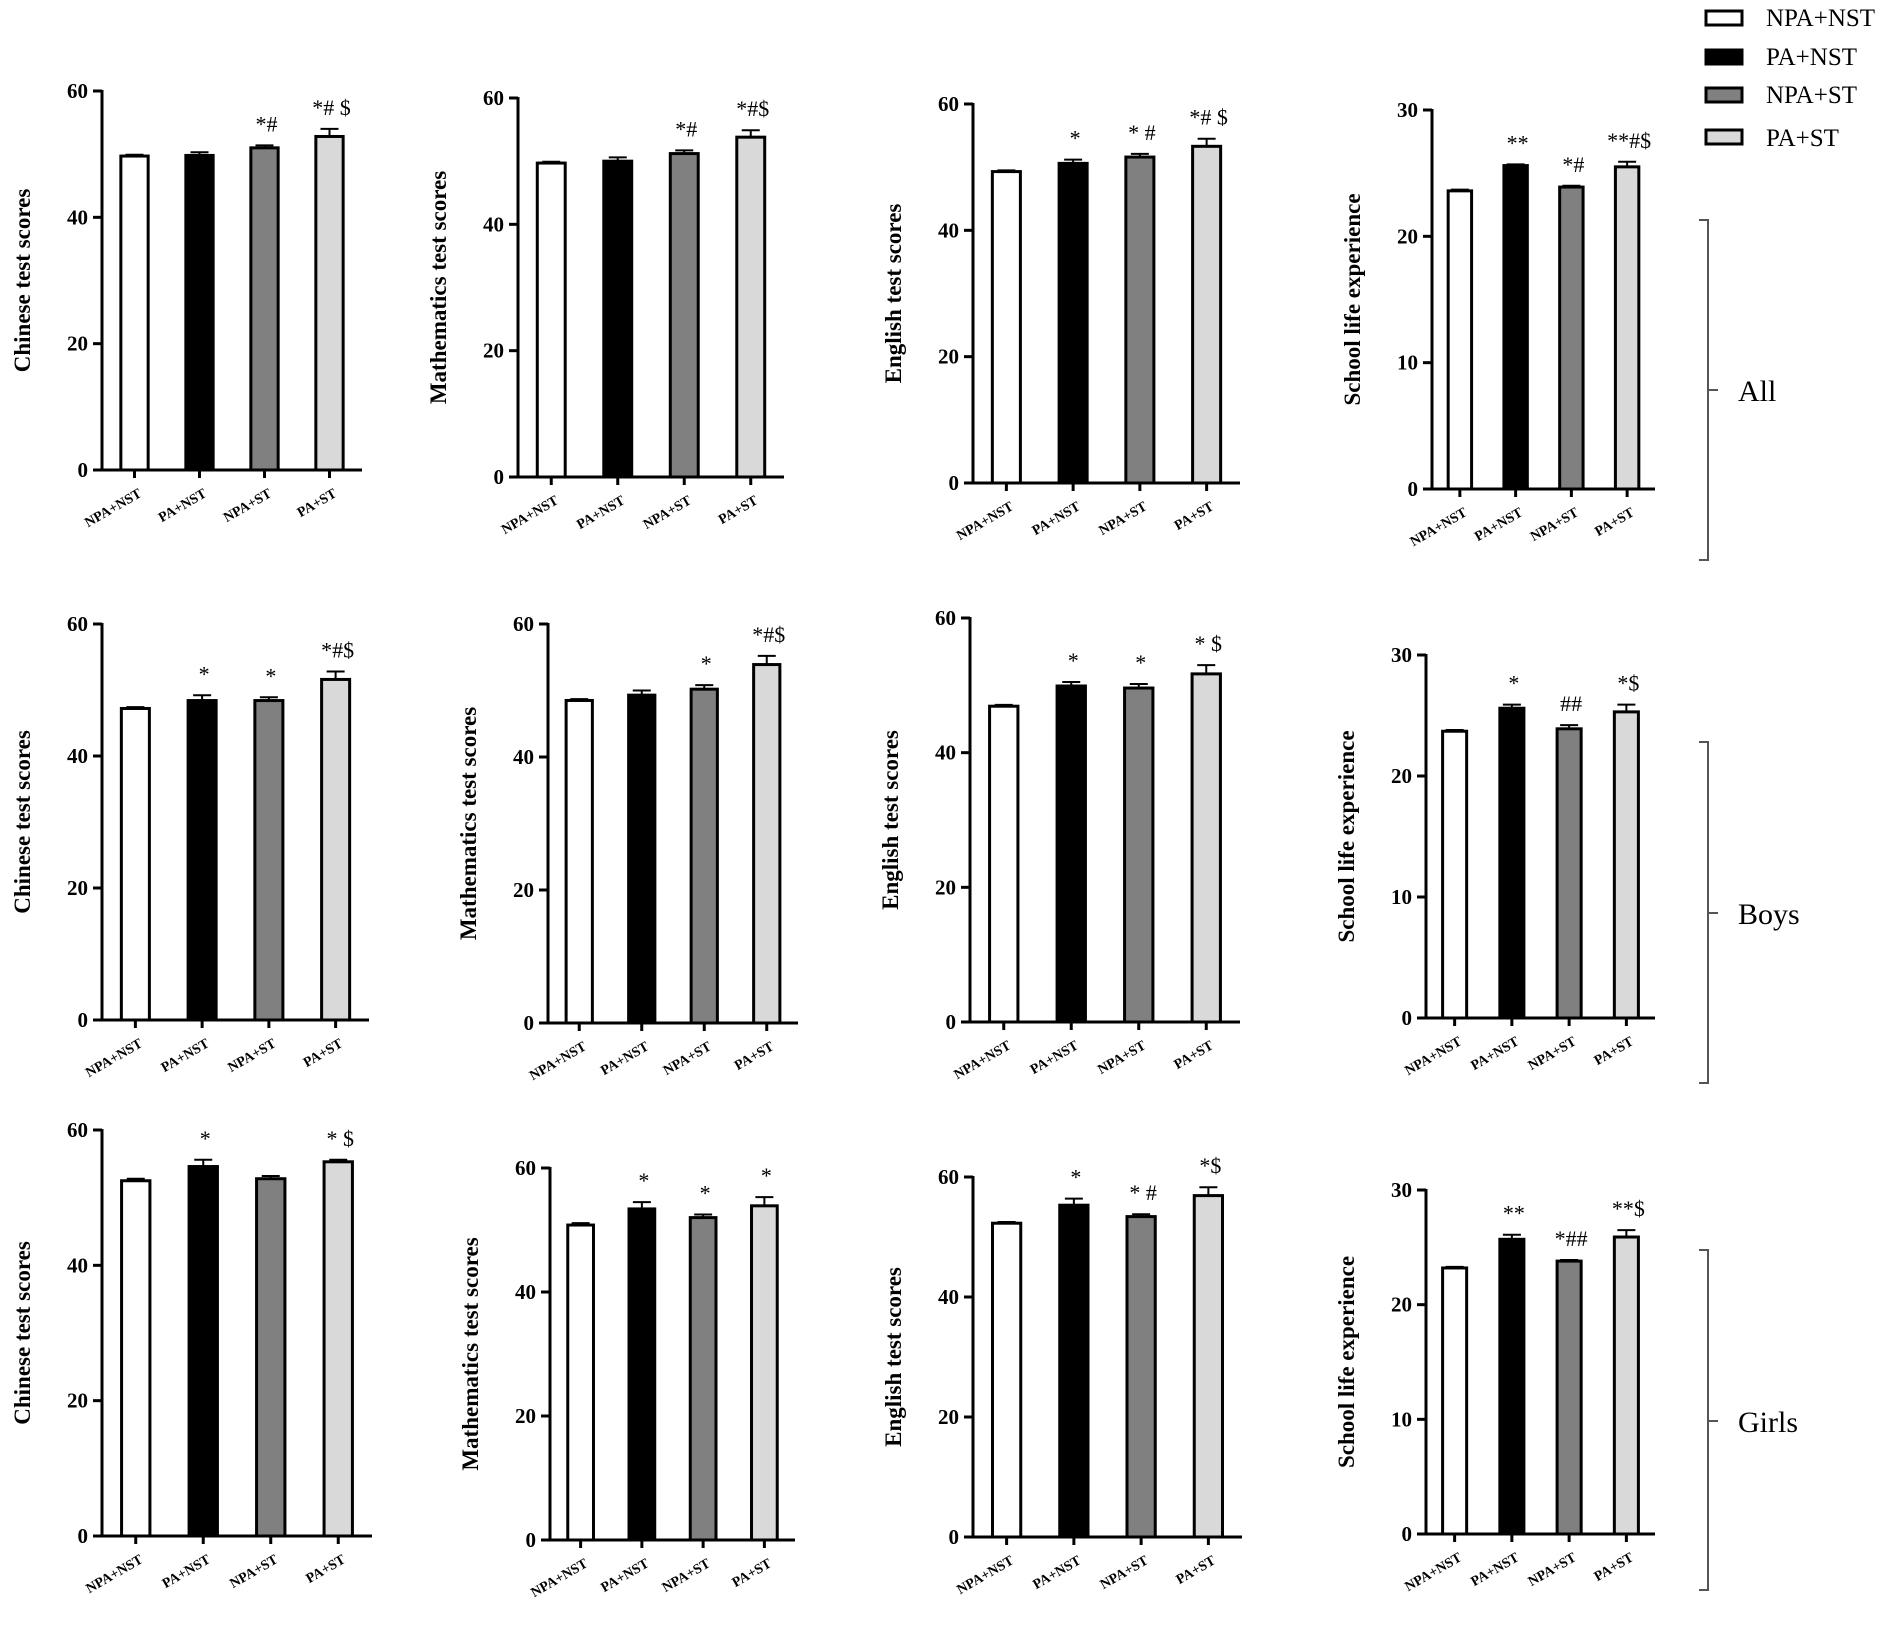 This screenshot has width=1901, height=1631. What do you see at coordinates (1769, 914) in the screenshot?
I see `group-label-boys: Boys` at bounding box center [1769, 914].